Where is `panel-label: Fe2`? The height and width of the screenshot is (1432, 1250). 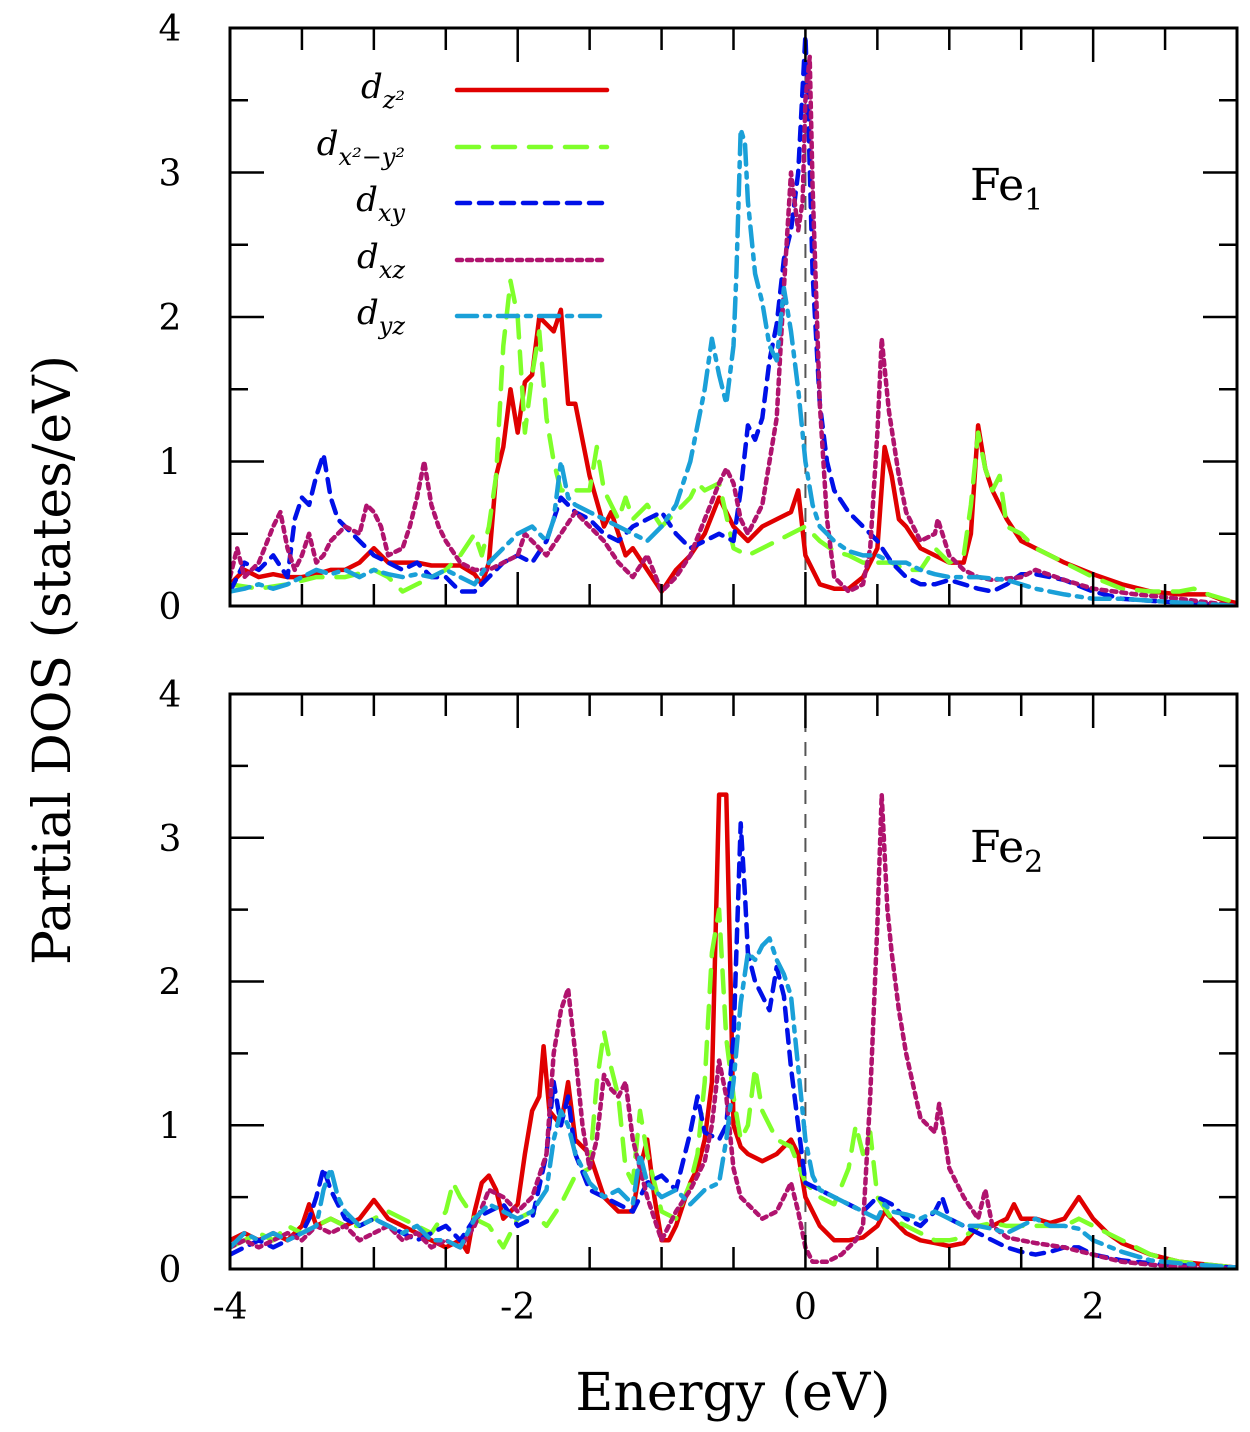 panel-label: Fe2 is located at coordinates (1006, 851).